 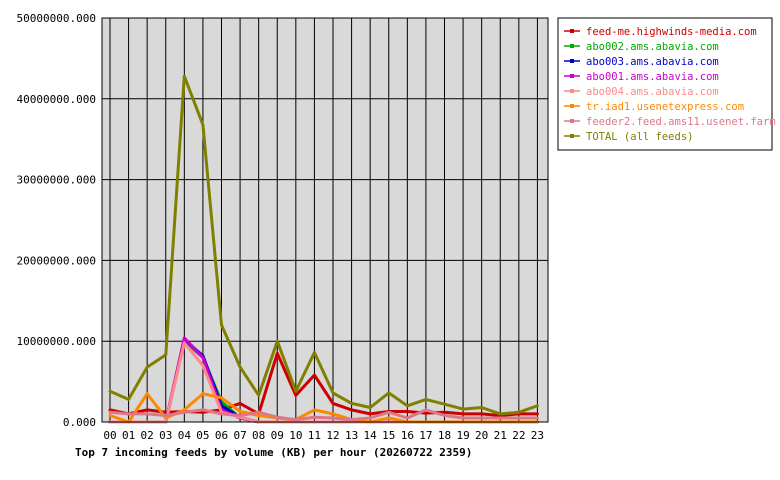 I want to click on x-tick-label: 09, so click(x=277, y=435).